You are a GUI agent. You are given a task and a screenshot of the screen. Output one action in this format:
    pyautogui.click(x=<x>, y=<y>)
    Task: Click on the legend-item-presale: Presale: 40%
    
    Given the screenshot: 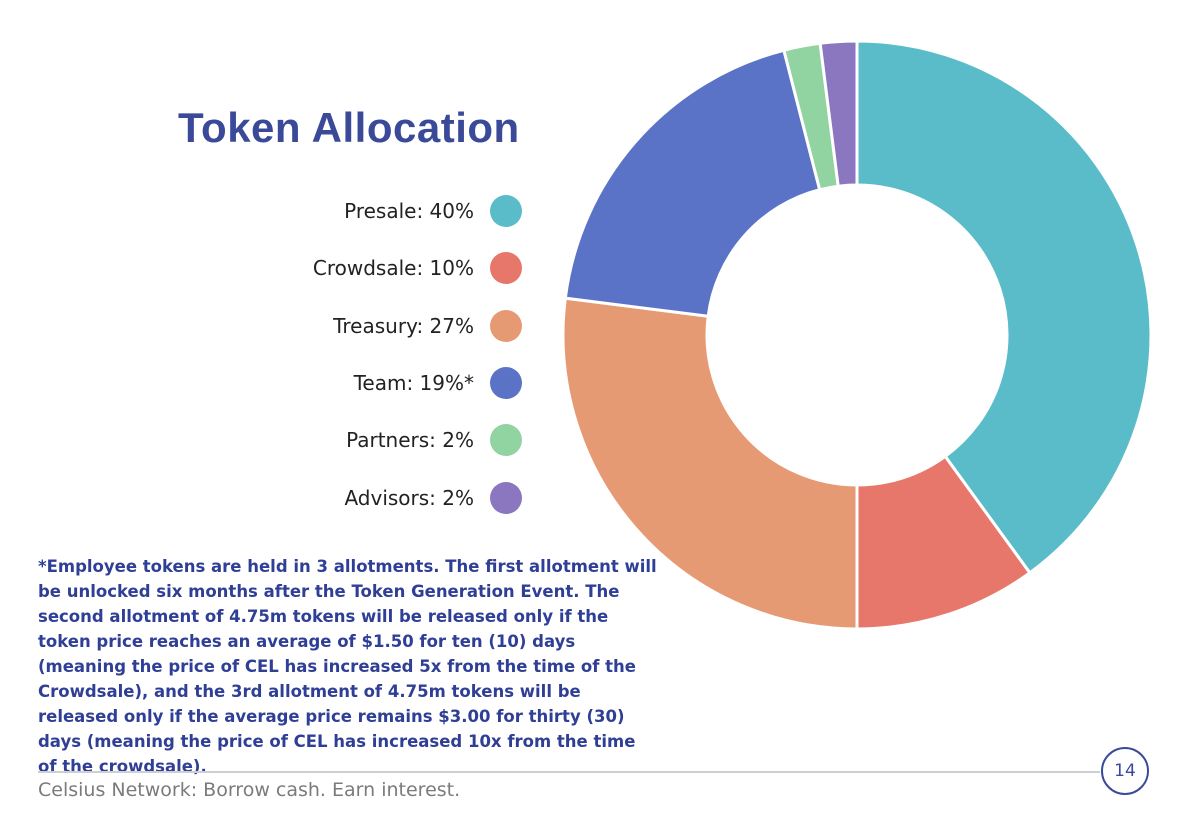 What is the action you would take?
    pyautogui.click(x=433, y=211)
    